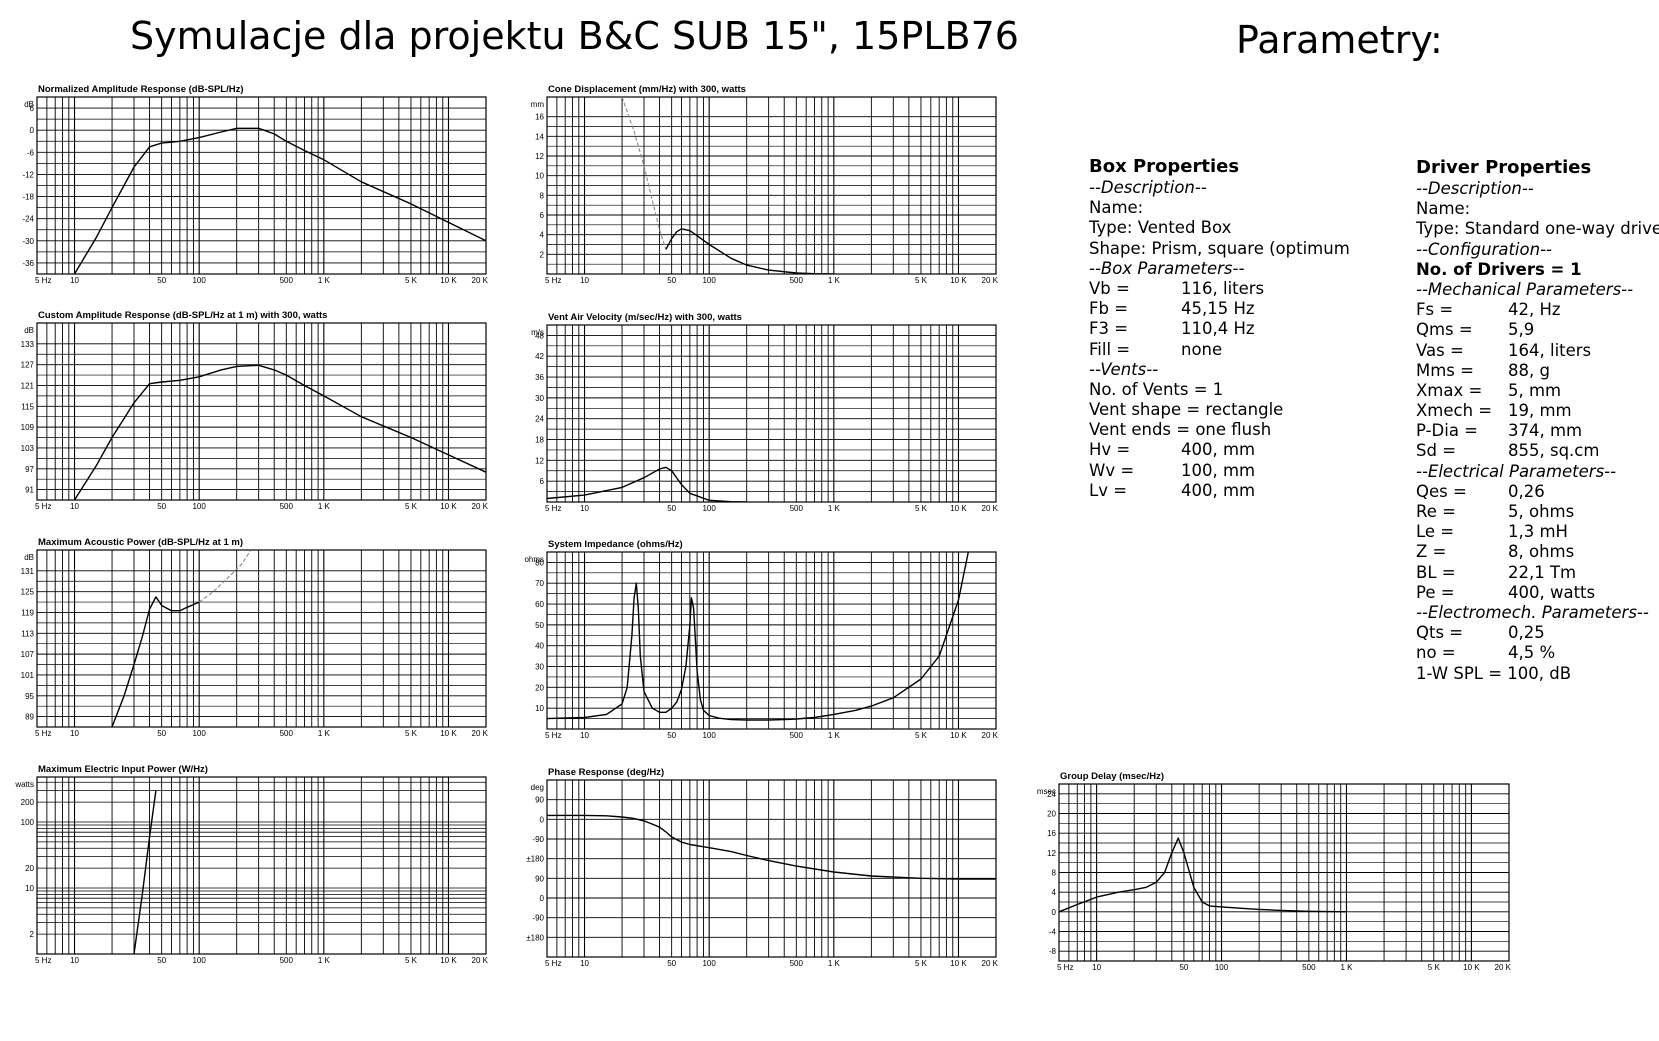 The width and height of the screenshot is (1659, 1041). Describe the element at coordinates (29, 696) in the screenshot. I see `y-tick-label: 95` at that location.